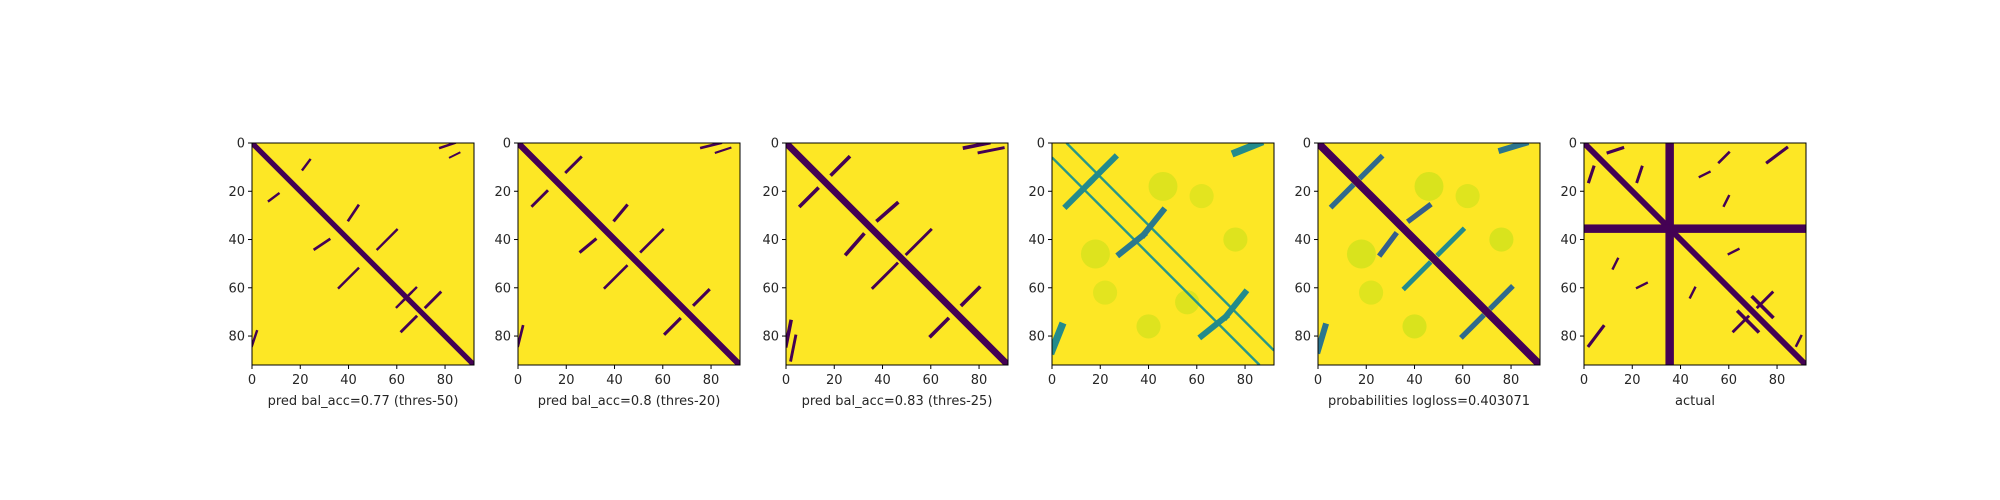 The image size is (2000, 500). I want to click on x-axis-label: pred bal_acc=0.83 (thres-25), so click(897, 401).